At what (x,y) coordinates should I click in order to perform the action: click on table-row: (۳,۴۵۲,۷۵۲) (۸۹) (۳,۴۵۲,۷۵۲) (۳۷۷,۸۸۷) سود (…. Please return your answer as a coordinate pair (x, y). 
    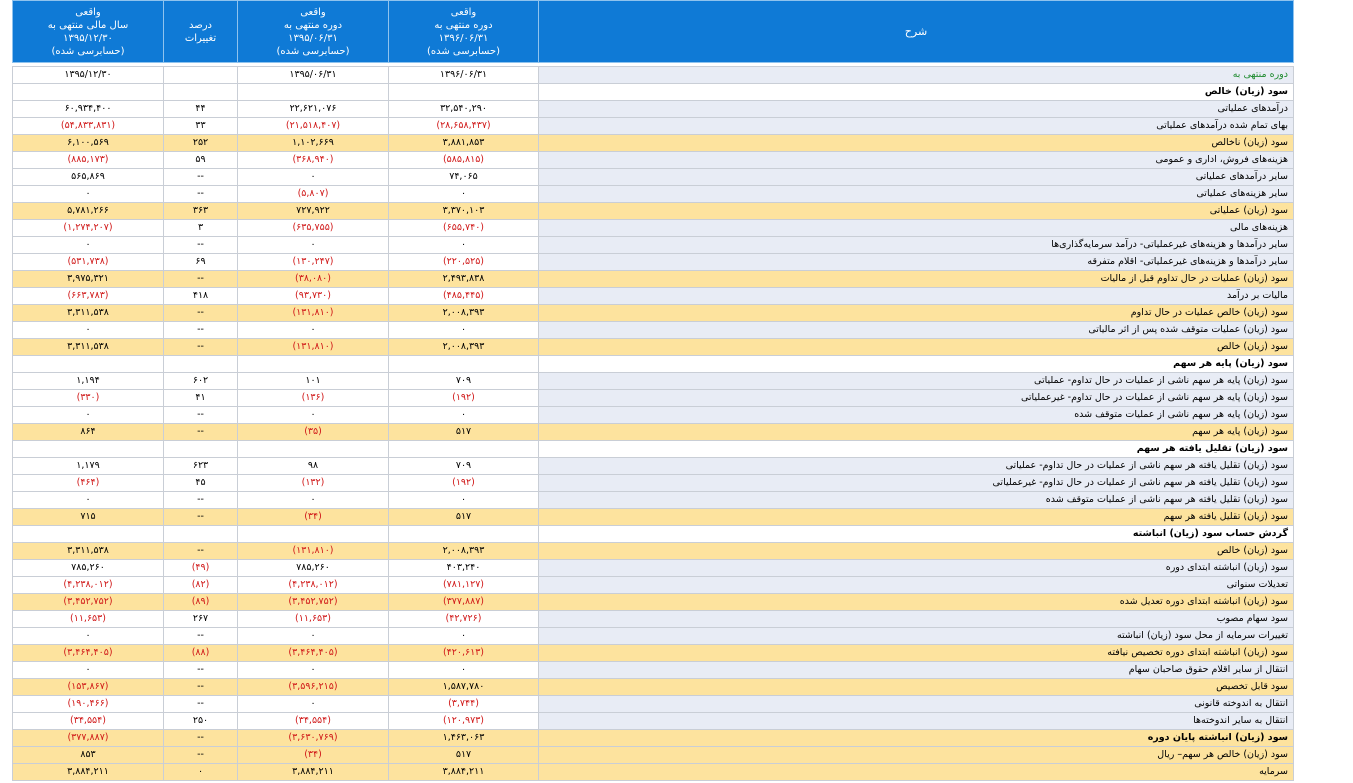
    Looking at the image, I should click on (653, 602).